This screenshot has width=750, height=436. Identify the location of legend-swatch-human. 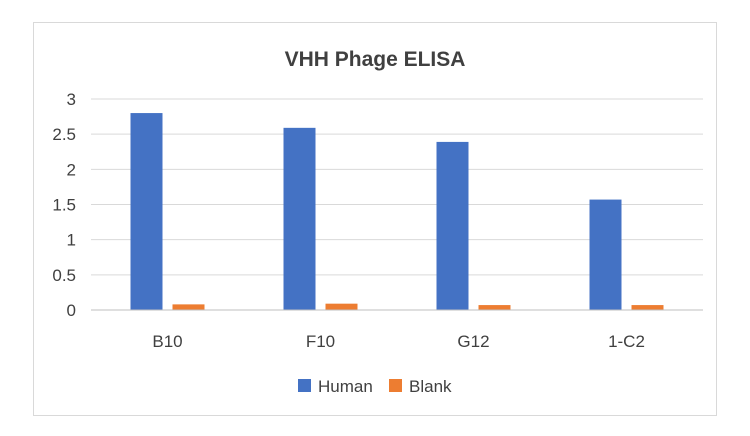
(304, 385).